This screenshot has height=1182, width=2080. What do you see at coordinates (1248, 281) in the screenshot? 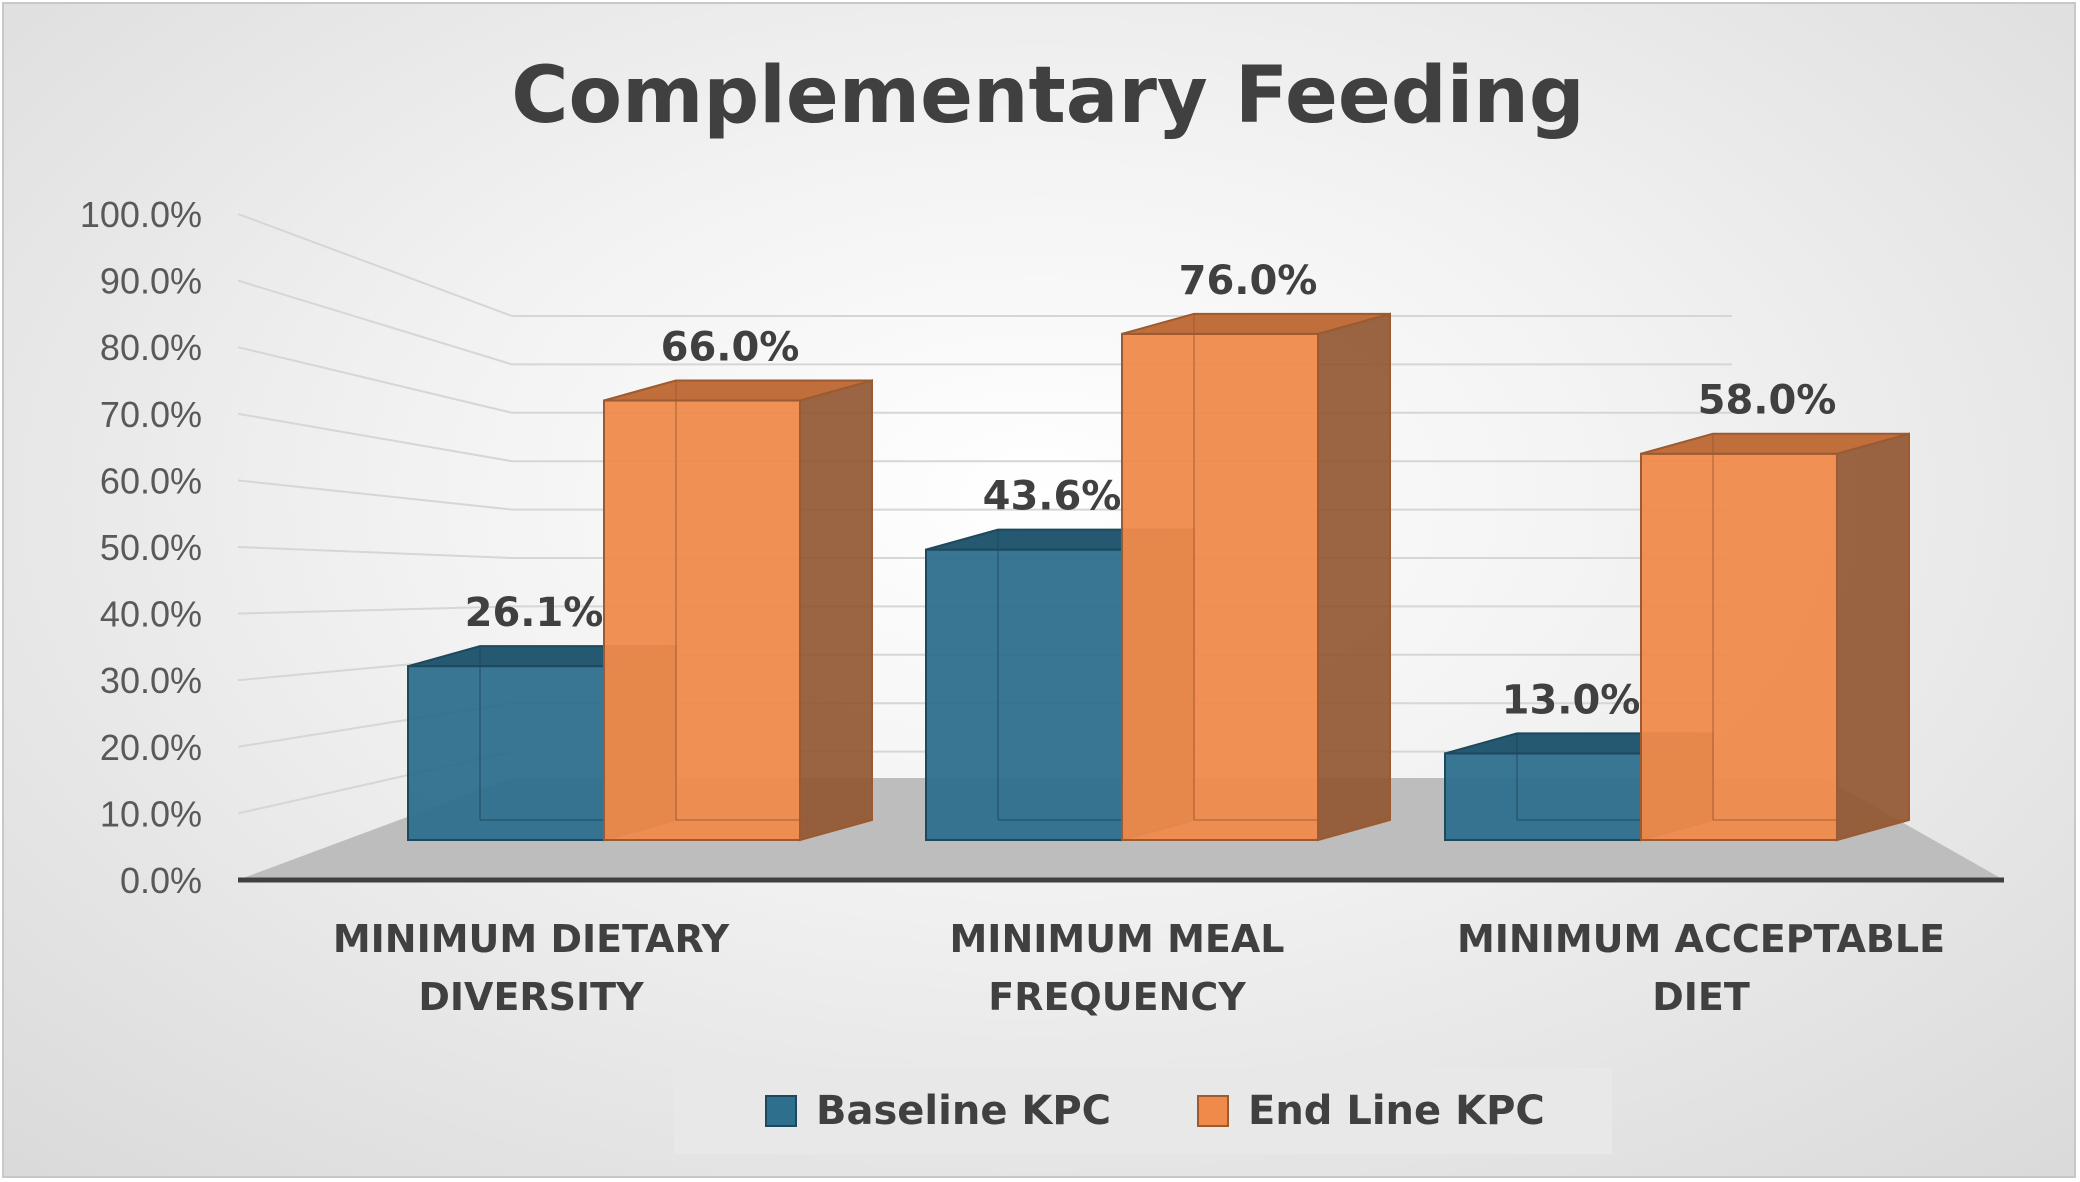
I see `data-label: 76.0%` at bounding box center [1248, 281].